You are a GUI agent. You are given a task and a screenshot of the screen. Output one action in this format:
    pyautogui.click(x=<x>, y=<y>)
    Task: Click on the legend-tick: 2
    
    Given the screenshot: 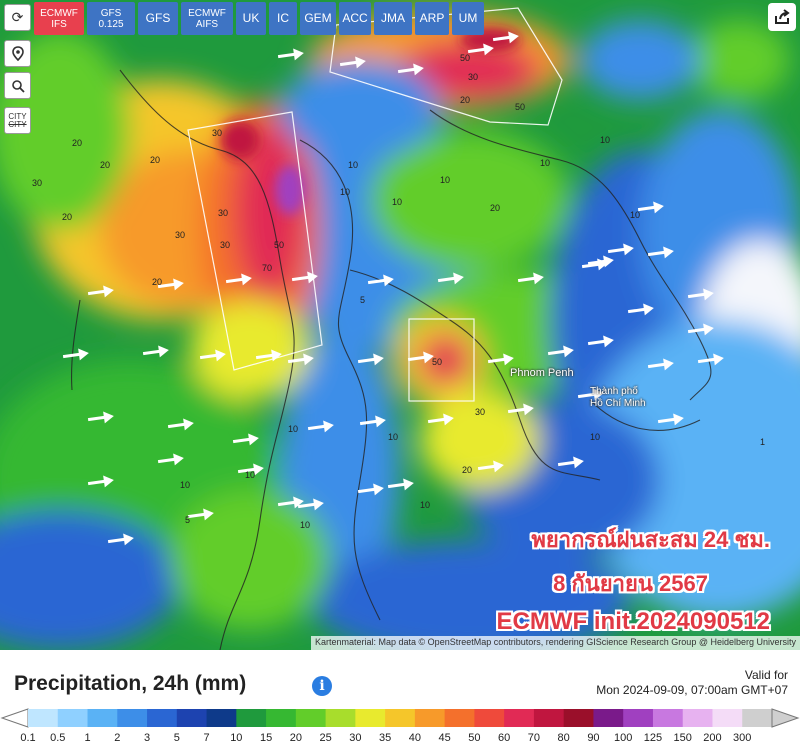 What is the action you would take?
    pyautogui.click(x=117, y=738)
    